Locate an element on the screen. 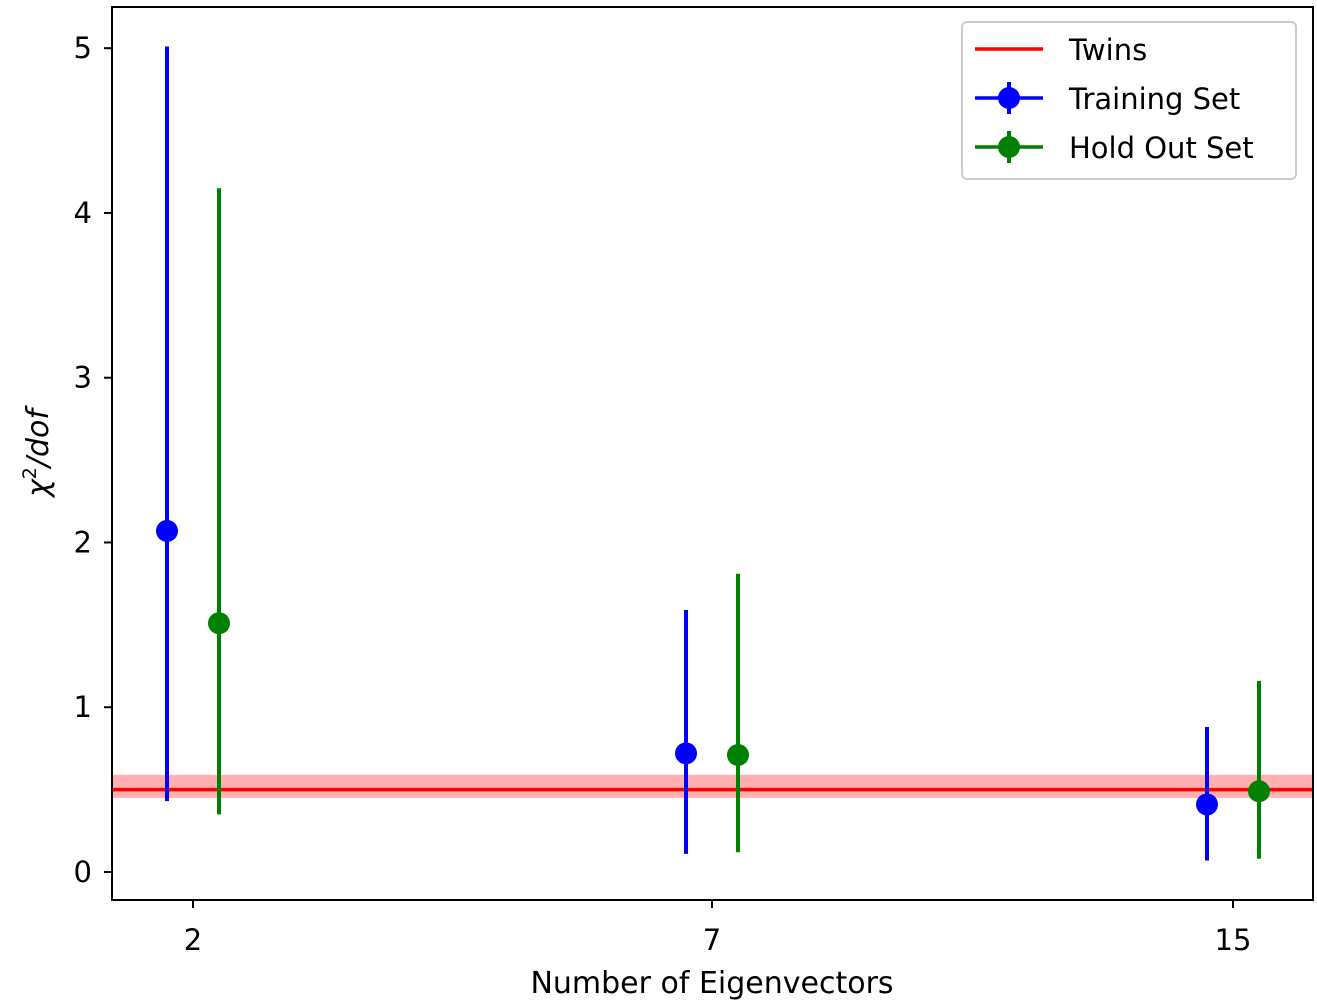  y-tick-label-1: 1 is located at coordinates (83, 707).